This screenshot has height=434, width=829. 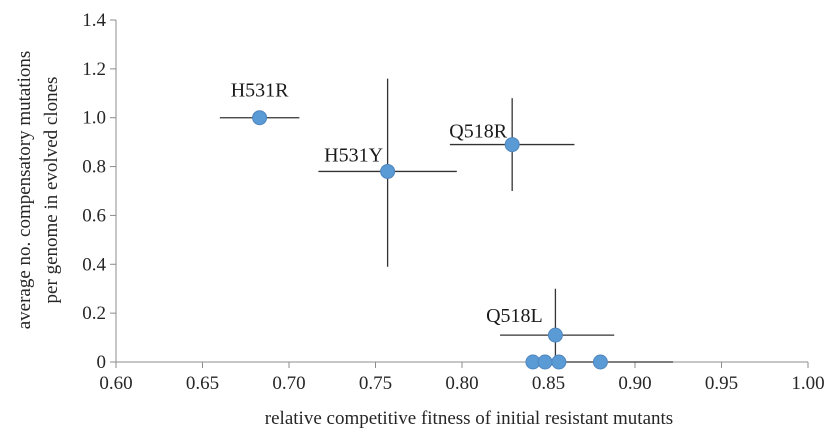 I want to click on x-tick-label: 0.80, so click(x=461, y=383).